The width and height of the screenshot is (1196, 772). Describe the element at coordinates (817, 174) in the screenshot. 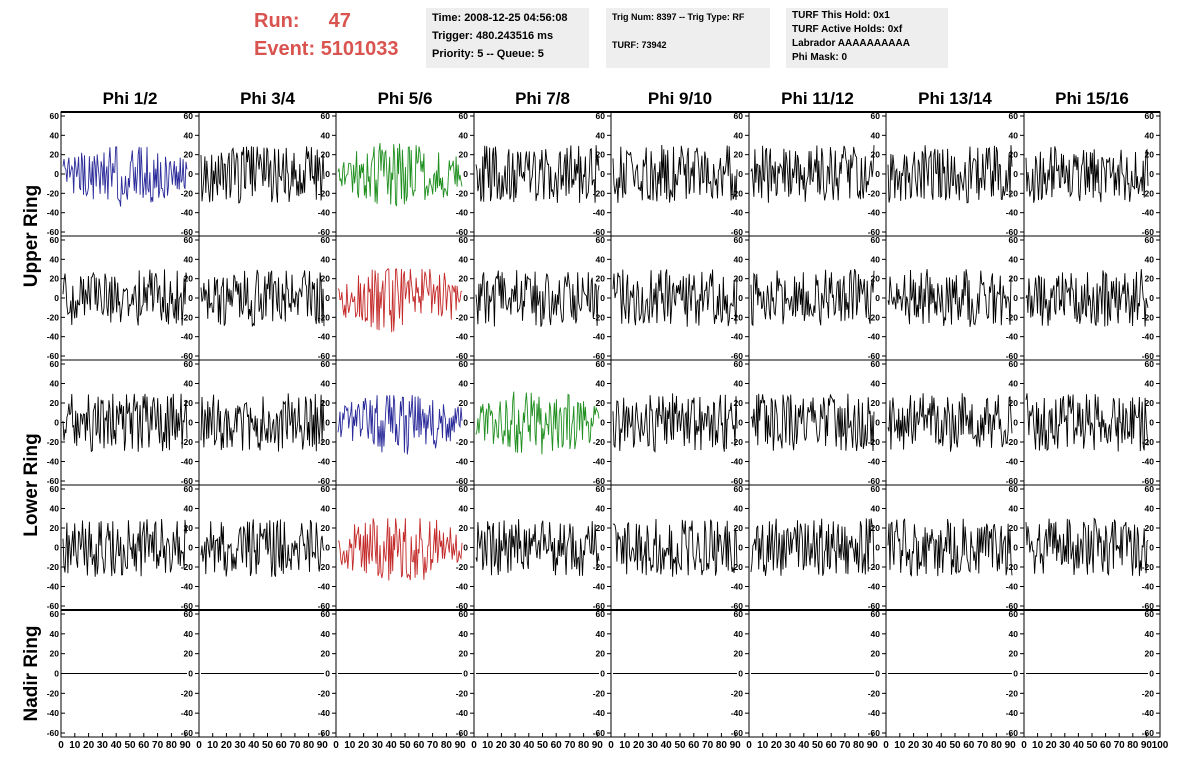

I see `panel-r1-c6: -60 -40 -20 0 20 40 60` at that location.